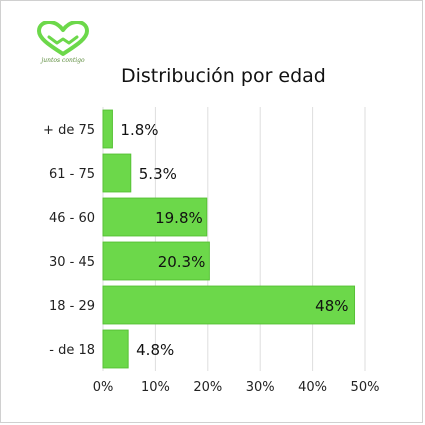 The image size is (425, 425). Describe the element at coordinates (365, 387) in the screenshot. I see `x-tick-label: 50%` at that location.